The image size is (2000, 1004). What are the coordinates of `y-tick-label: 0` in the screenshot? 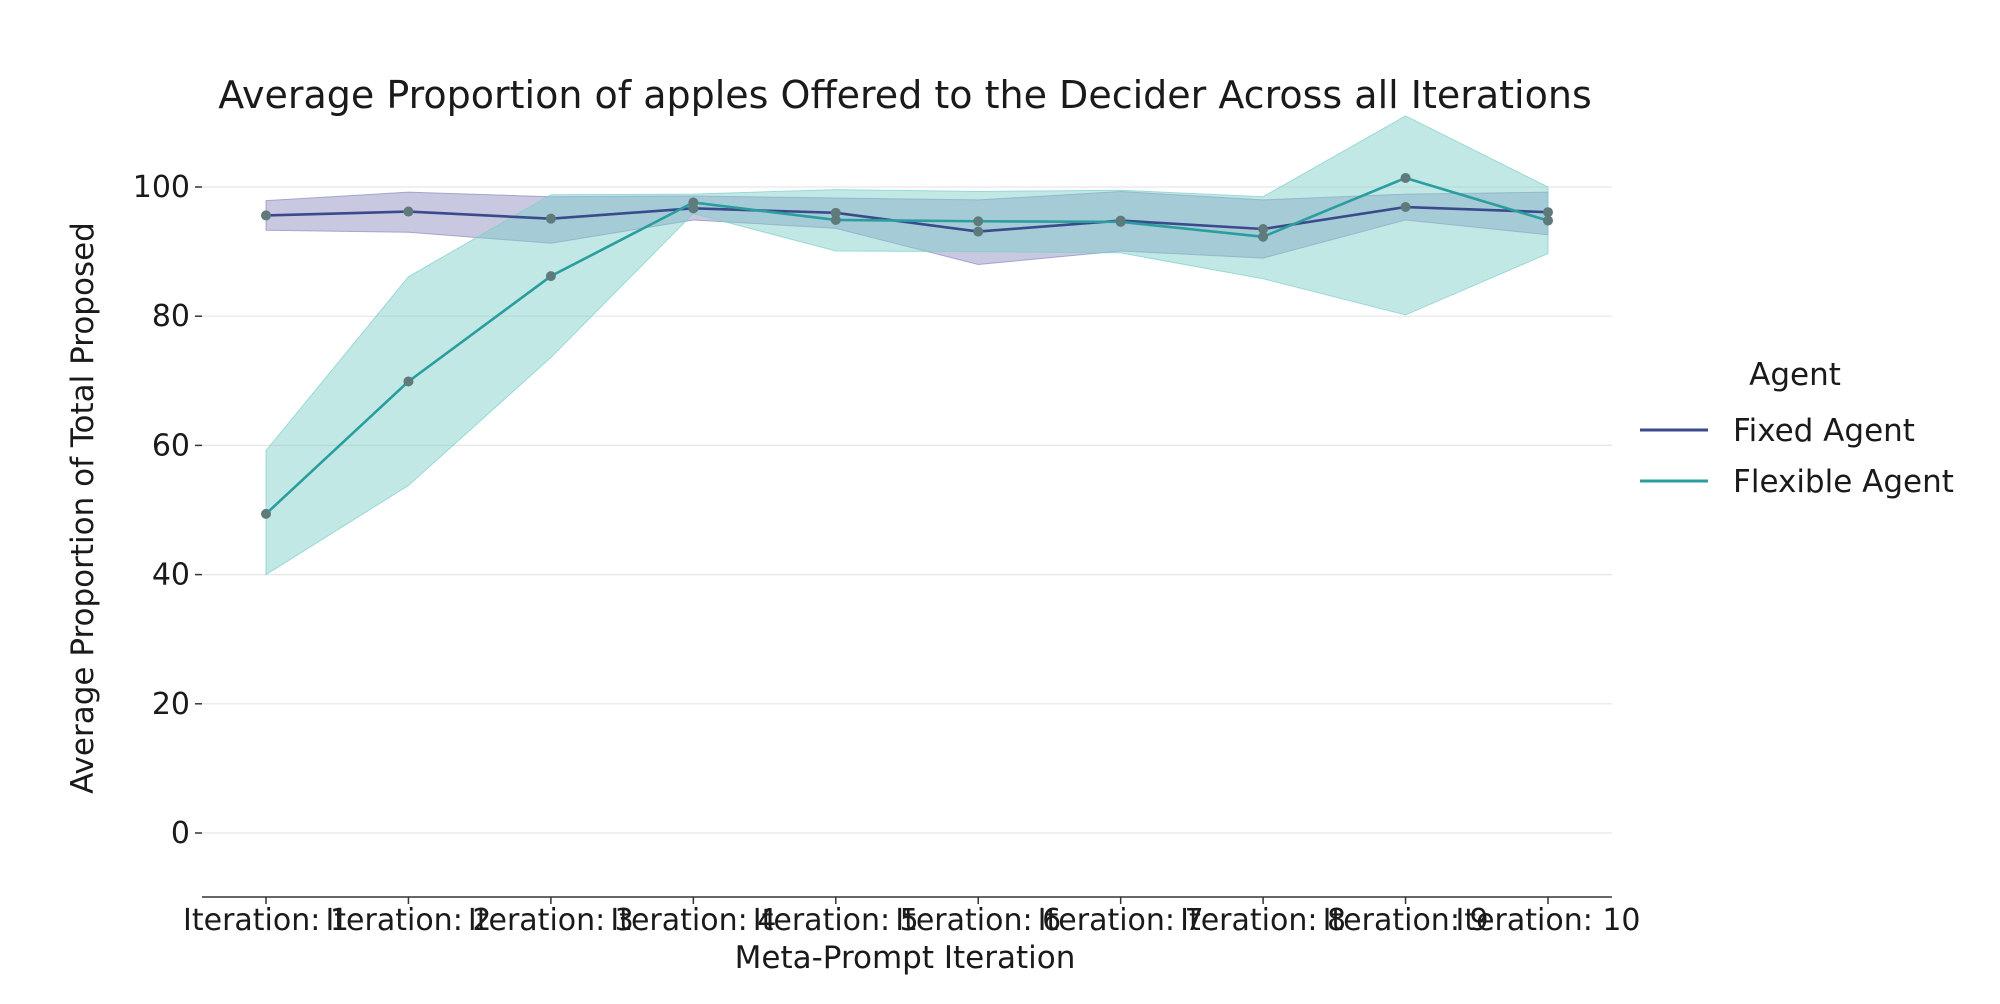 It's located at (180, 833).